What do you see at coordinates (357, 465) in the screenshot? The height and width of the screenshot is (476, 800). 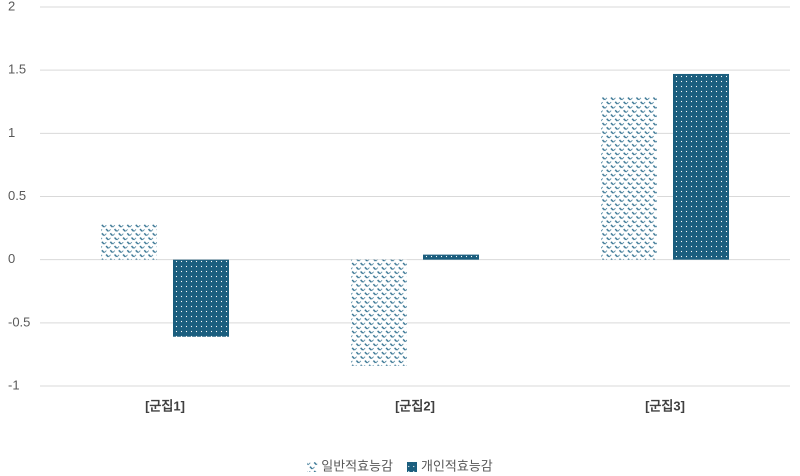 I see `legend-label: 일반적효능감` at bounding box center [357, 465].